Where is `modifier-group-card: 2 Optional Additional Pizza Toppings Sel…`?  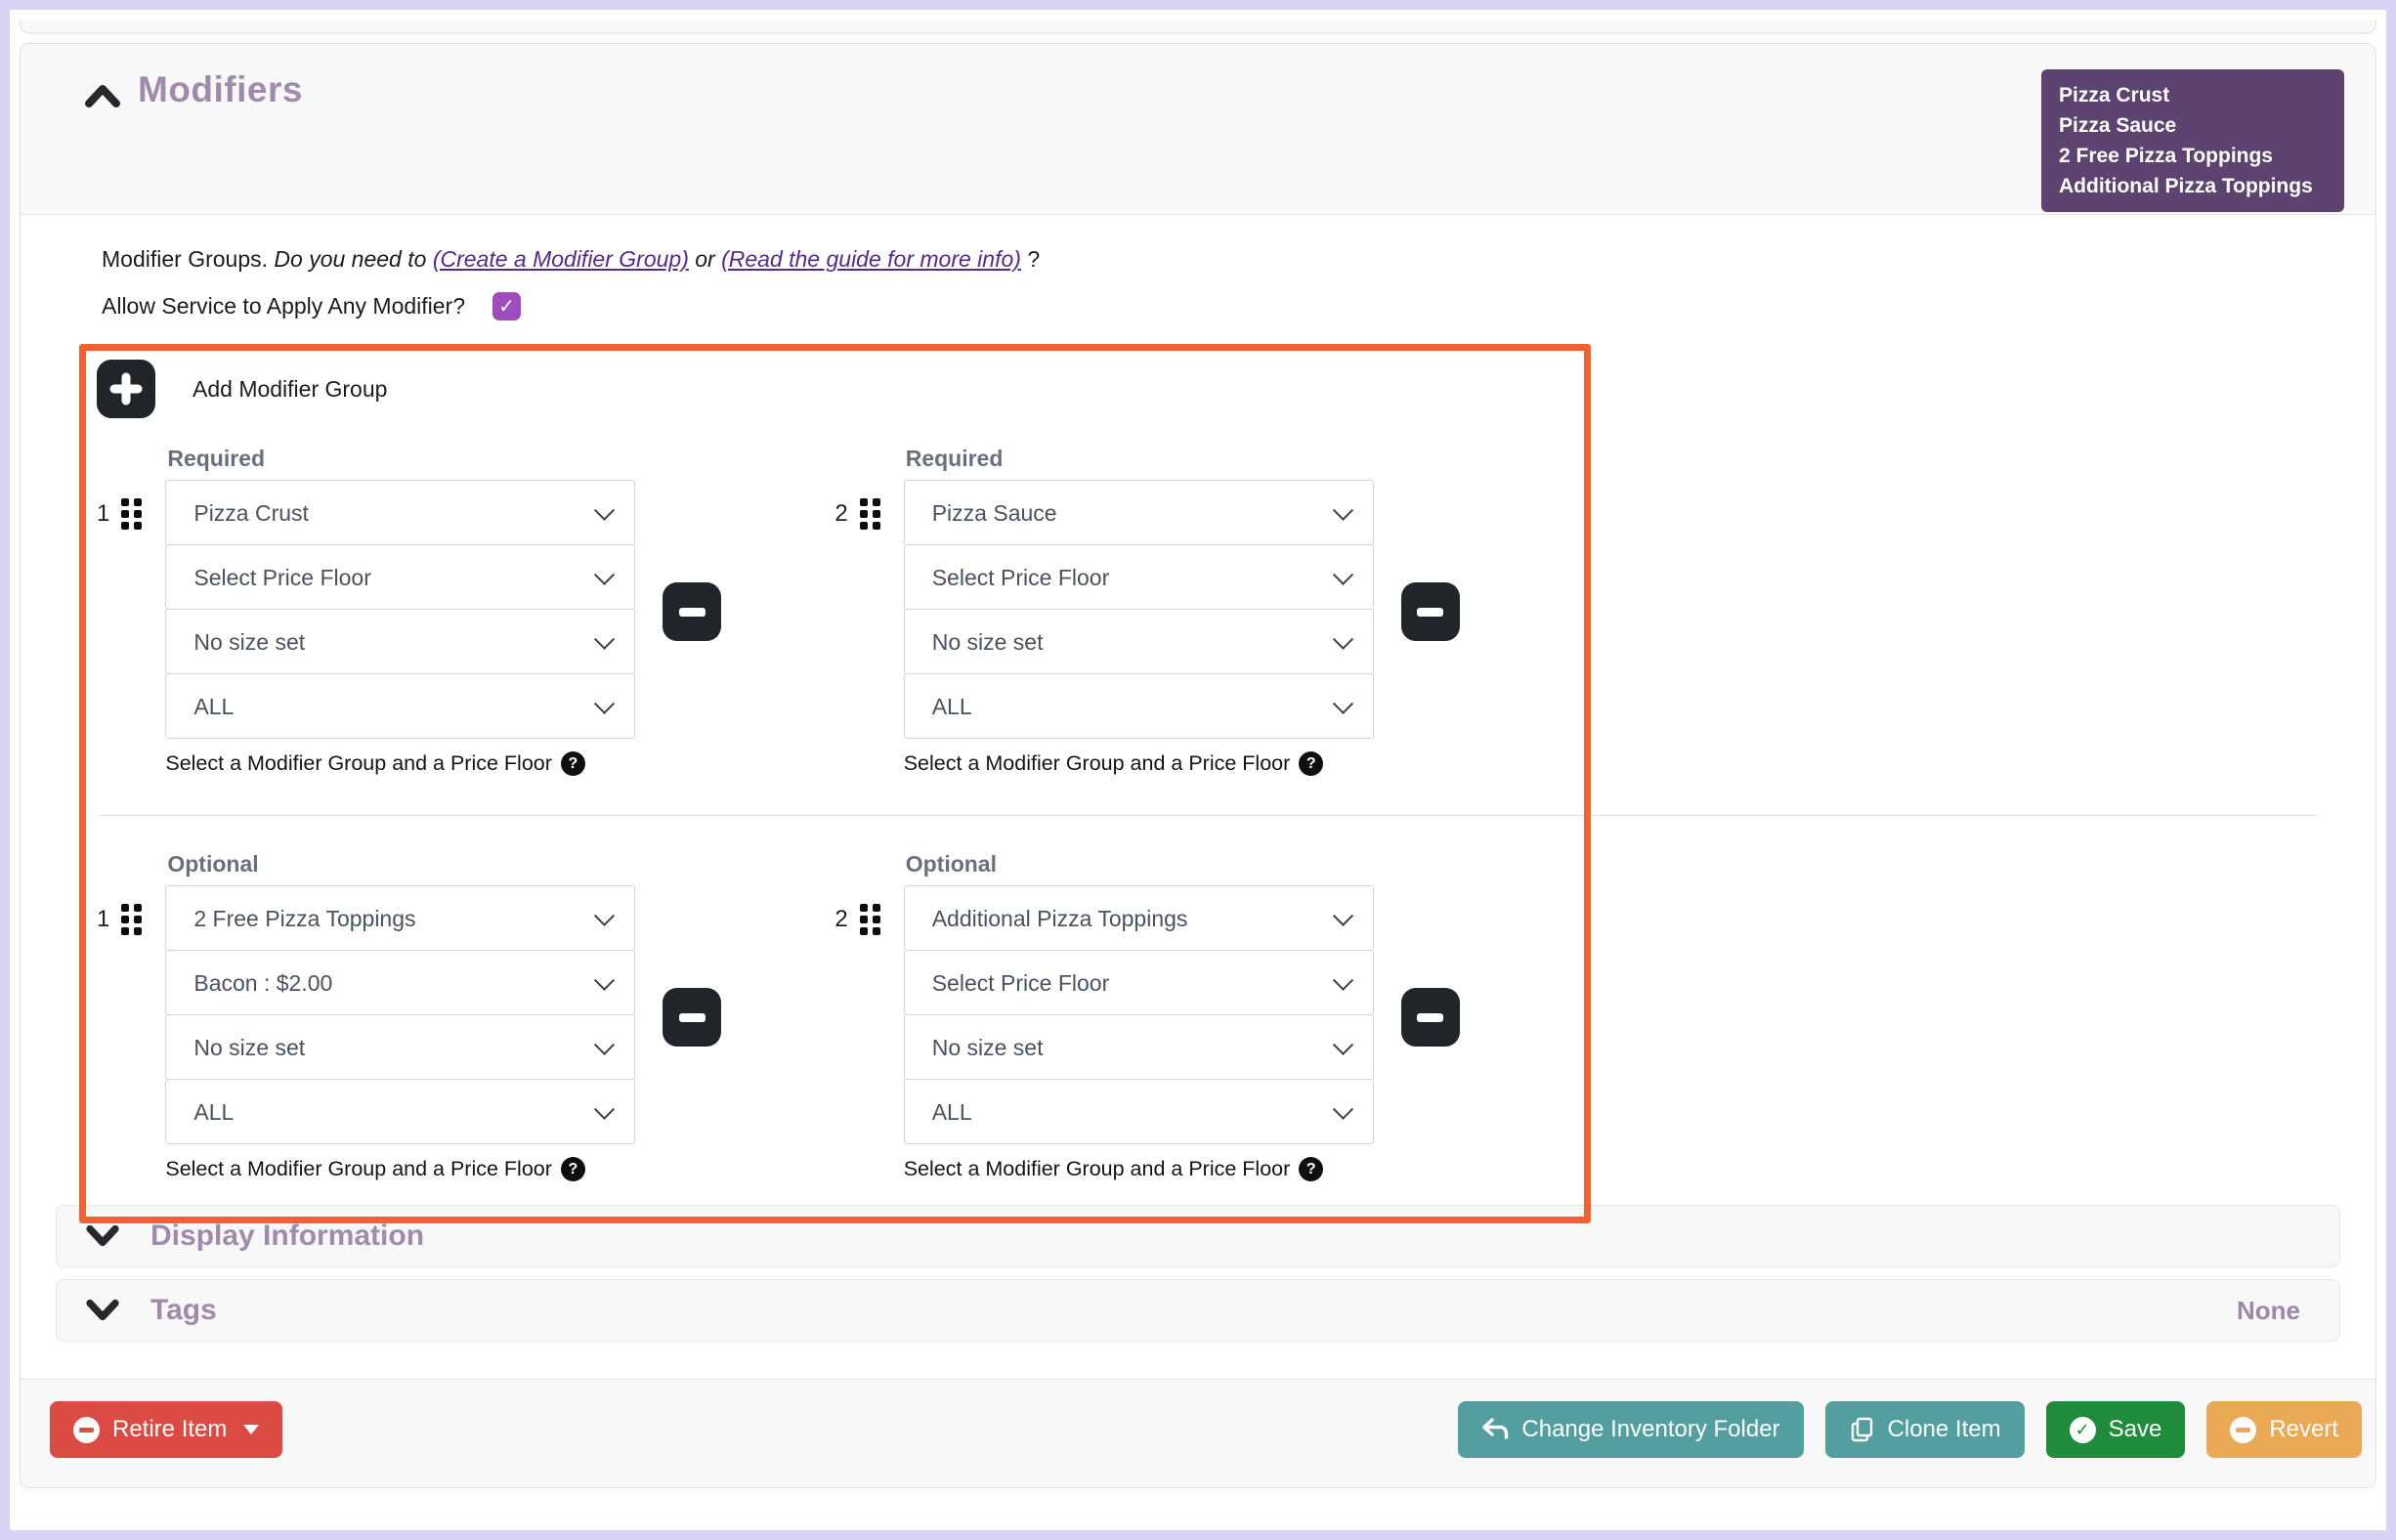 modifier-group-card: 2 Optional Additional Pizza Toppings Sel… is located at coordinates (1147, 1016).